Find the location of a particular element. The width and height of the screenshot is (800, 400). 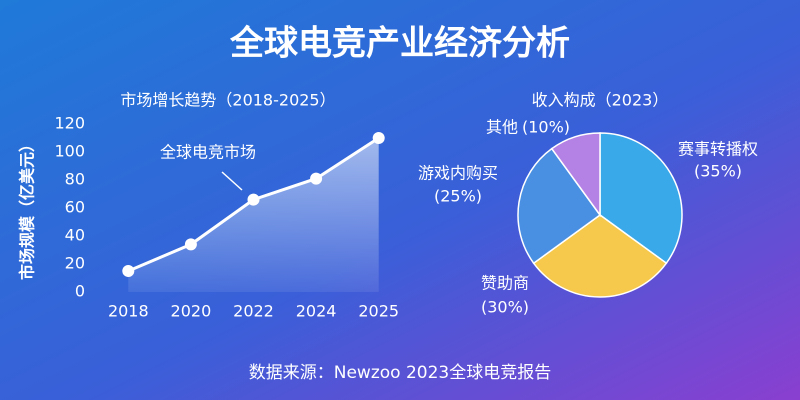

pie-chart-title: 收入构成（2023） is located at coordinates (600, 100).